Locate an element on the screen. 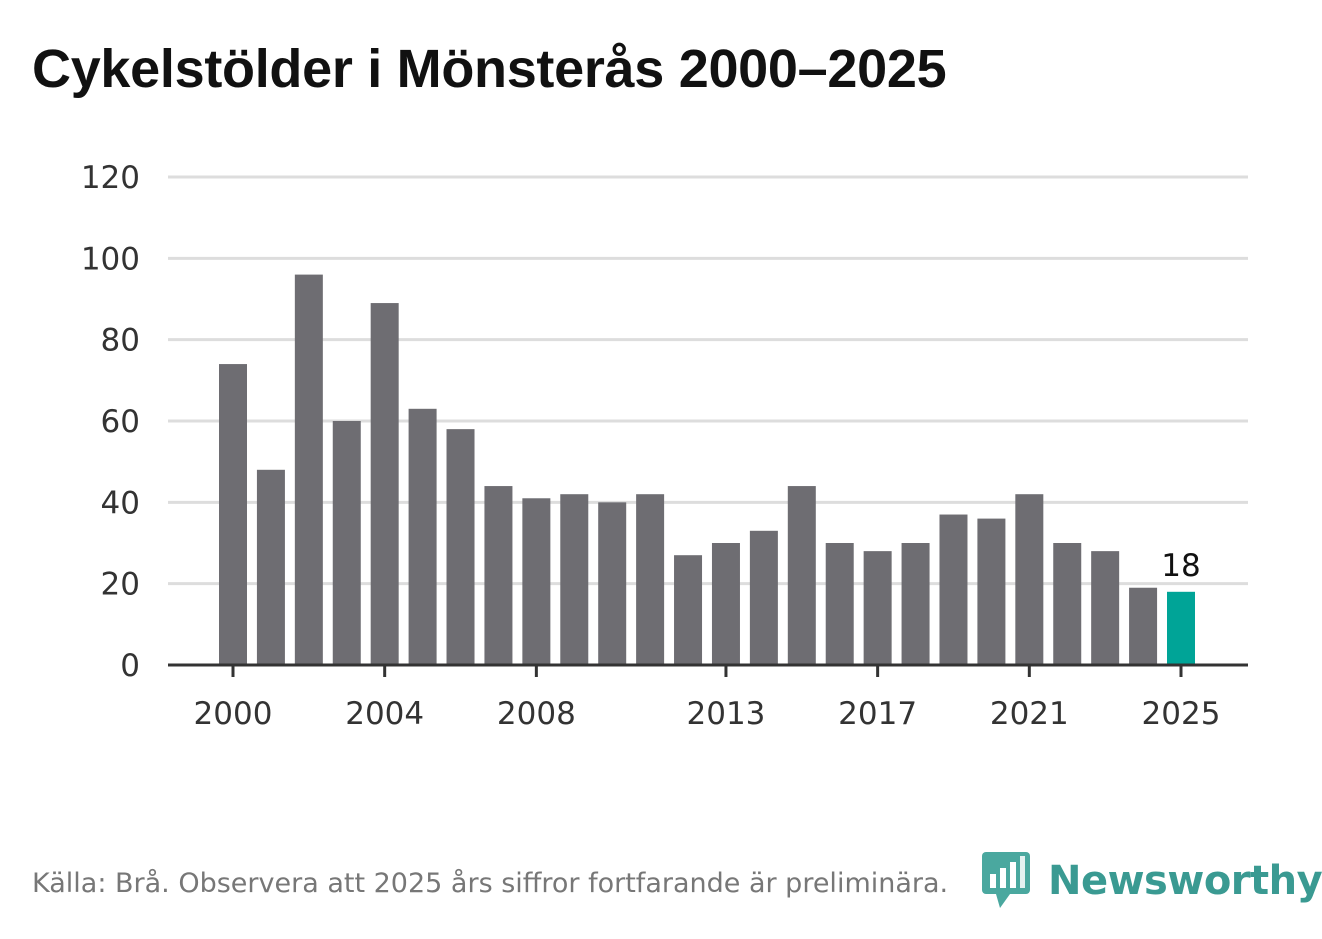 The width and height of the screenshot is (1322, 939). y-tick-label-60: 60 is located at coordinates (120, 422).